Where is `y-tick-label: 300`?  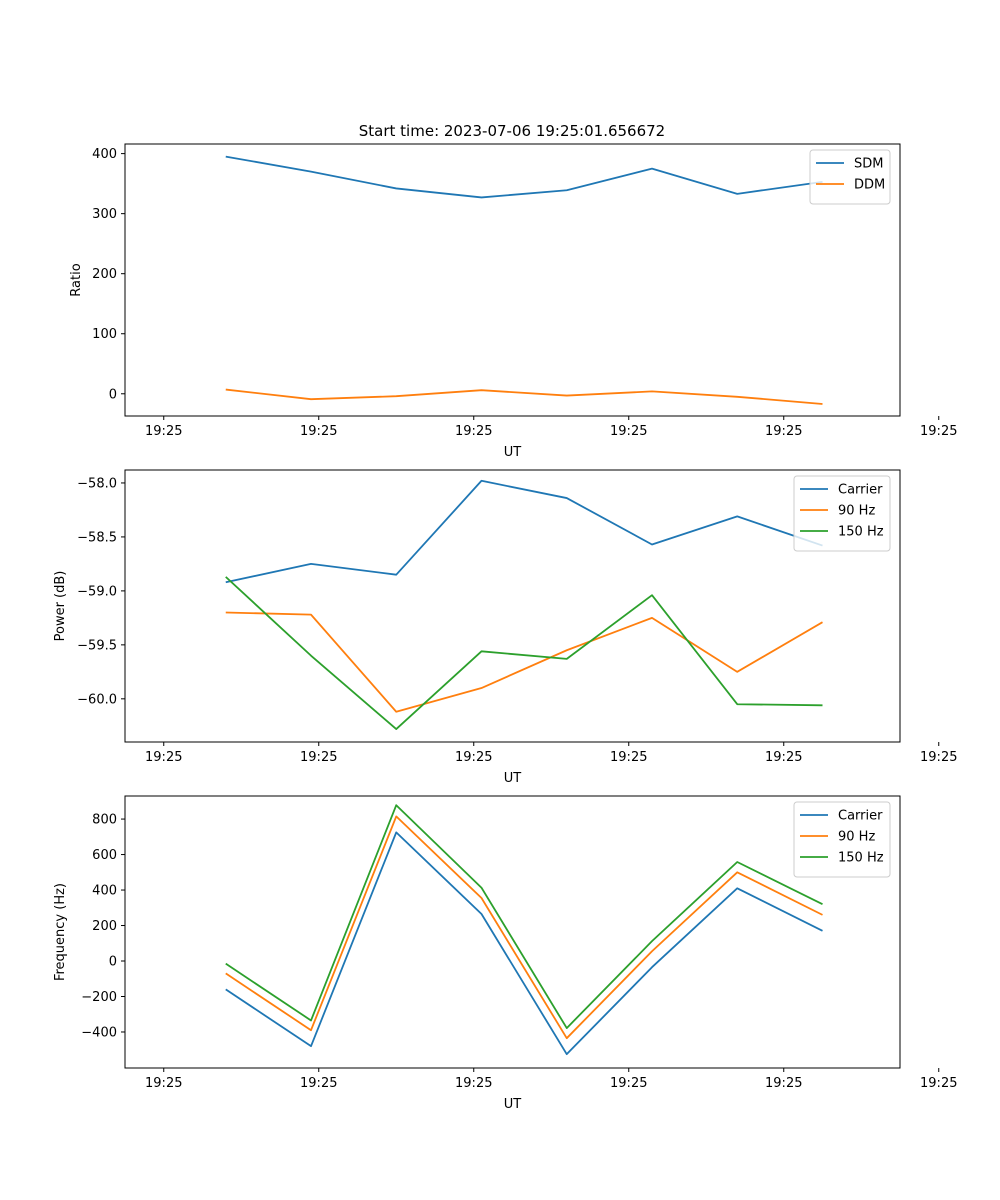
y-tick-label: 300 is located at coordinates (104, 214).